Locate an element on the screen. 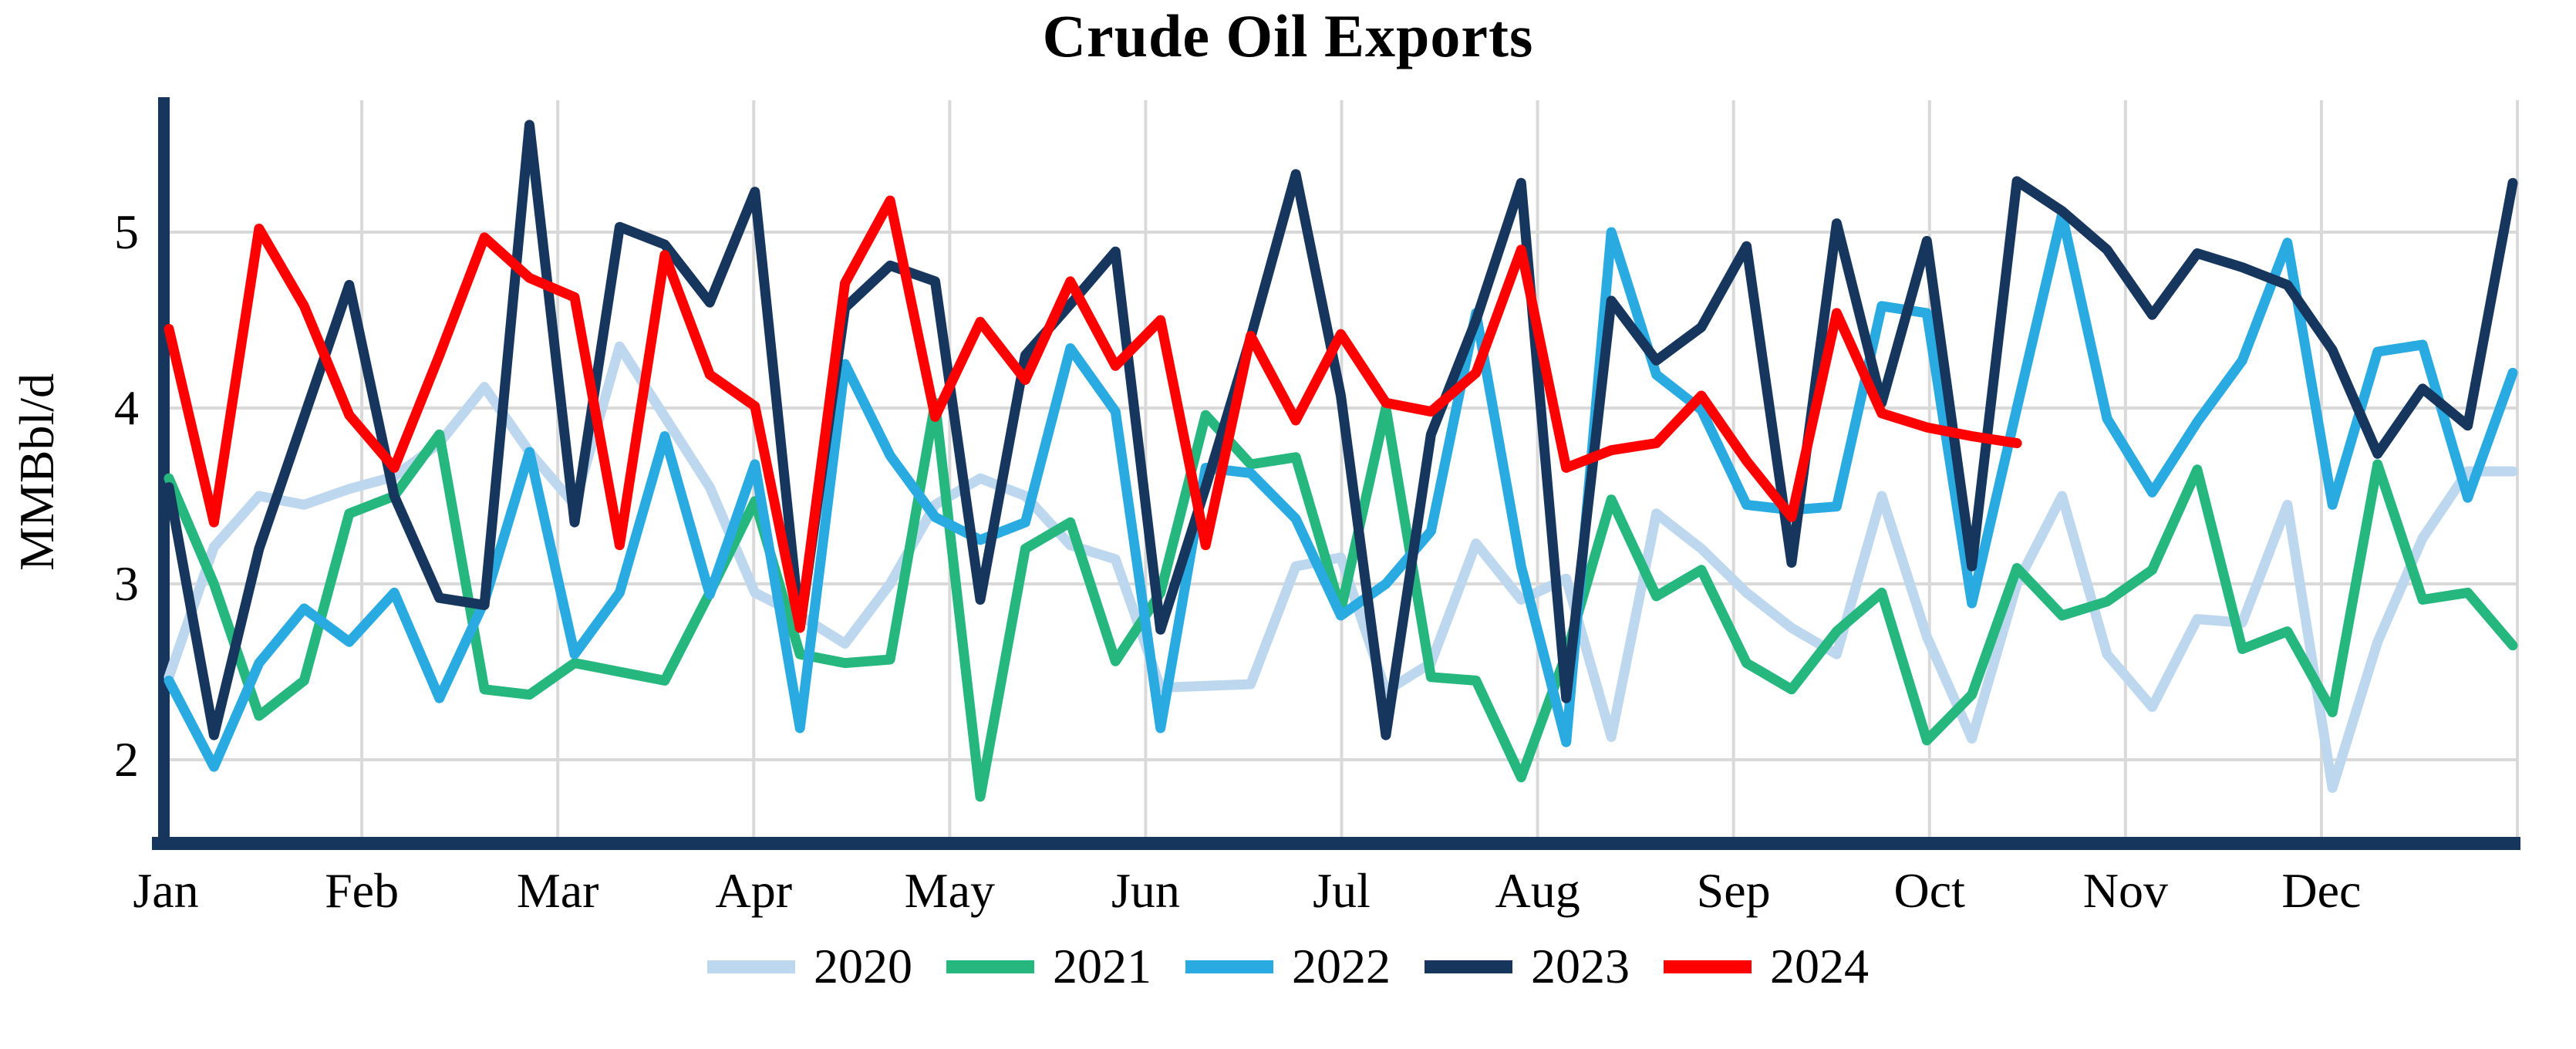 This screenshot has width=2576, height=1049. y-tick-label-5: 5 is located at coordinates (126, 232).